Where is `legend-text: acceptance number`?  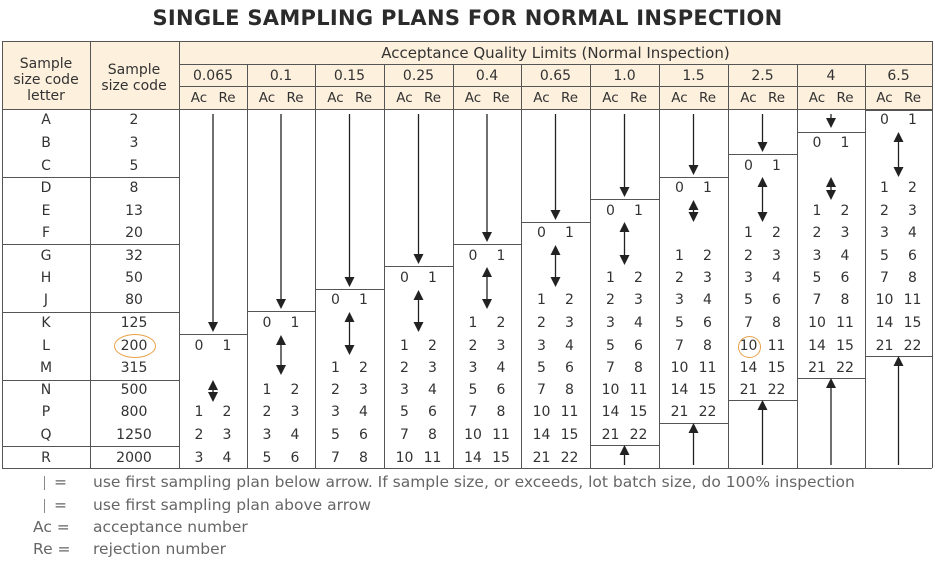
legend-text: acceptance number is located at coordinates (170, 527).